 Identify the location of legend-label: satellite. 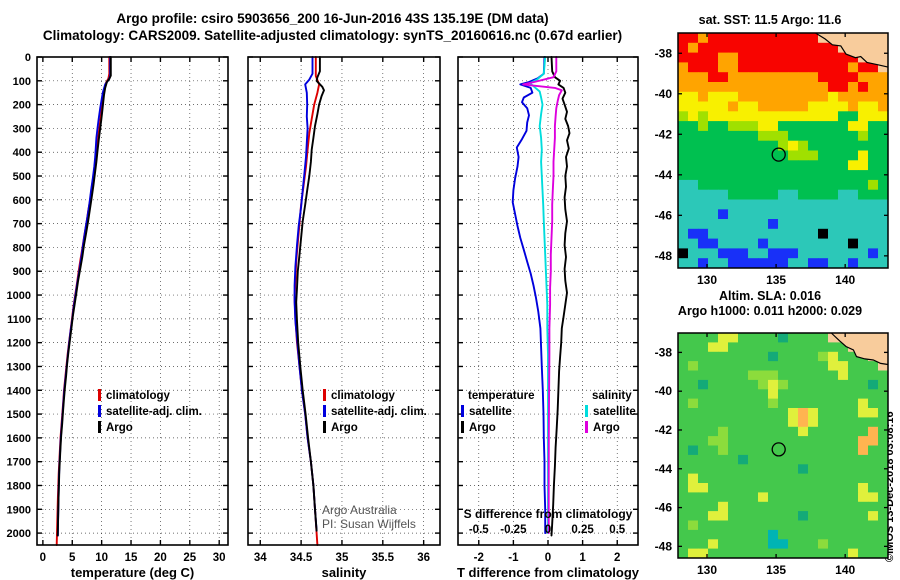
(614, 412).